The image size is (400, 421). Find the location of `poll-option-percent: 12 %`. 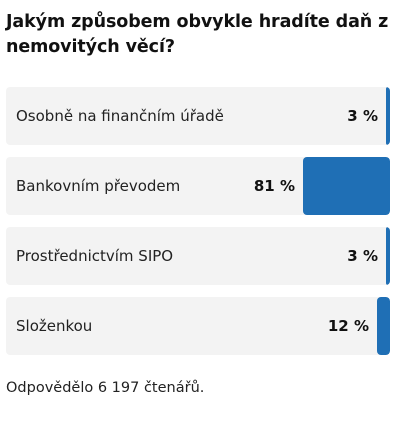

poll-option-percent: 12 % is located at coordinates (348, 326).